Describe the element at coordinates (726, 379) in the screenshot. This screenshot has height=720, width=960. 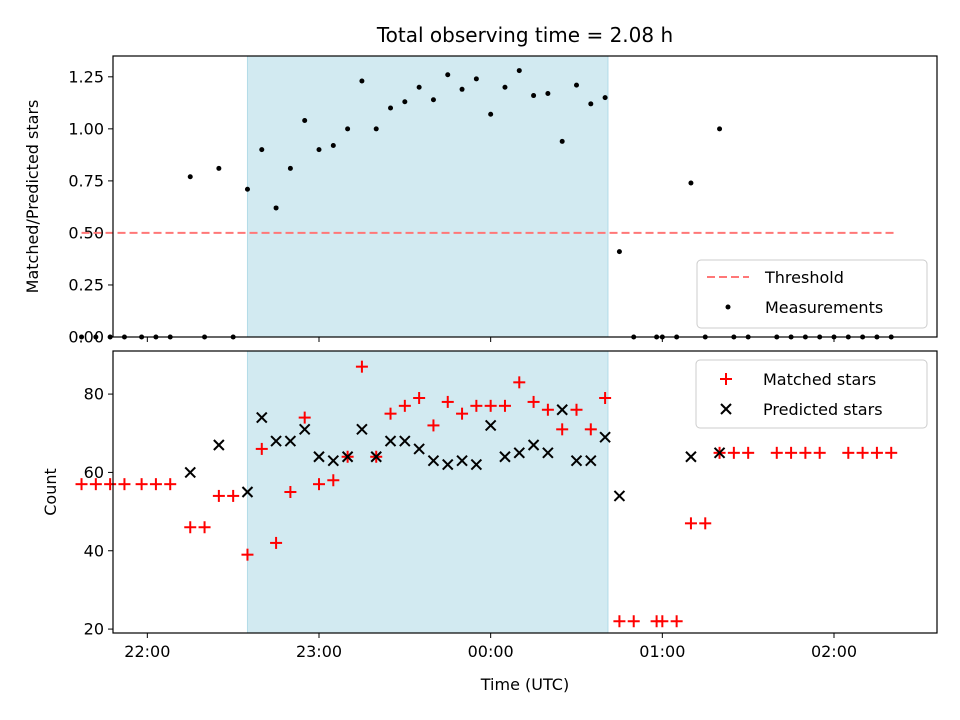
I see `matched-stars-legend-icon` at that location.